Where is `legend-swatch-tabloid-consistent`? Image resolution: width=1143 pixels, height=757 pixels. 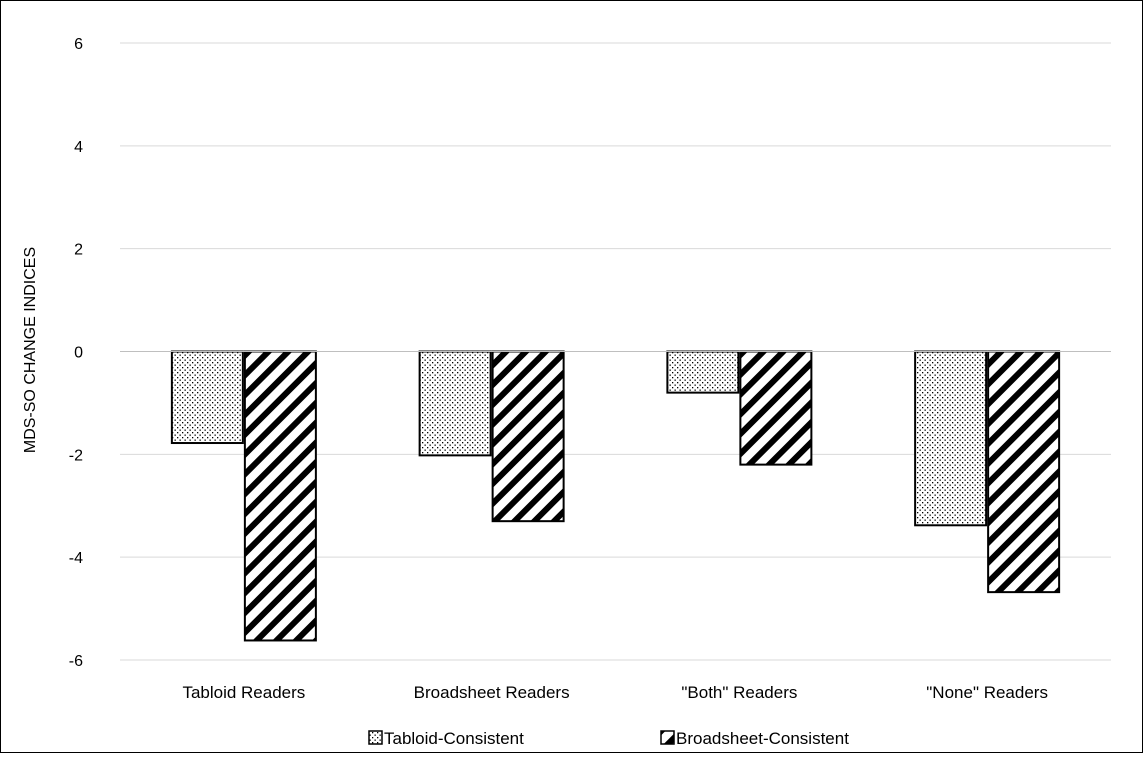 legend-swatch-tabloid-consistent is located at coordinates (375, 737).